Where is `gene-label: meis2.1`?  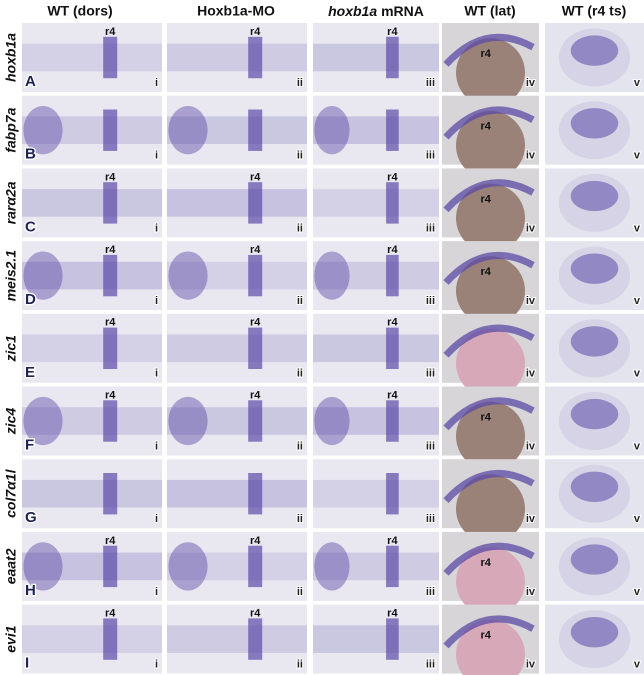
gene-label: meis2.1 is located at coordinates (11, 276).